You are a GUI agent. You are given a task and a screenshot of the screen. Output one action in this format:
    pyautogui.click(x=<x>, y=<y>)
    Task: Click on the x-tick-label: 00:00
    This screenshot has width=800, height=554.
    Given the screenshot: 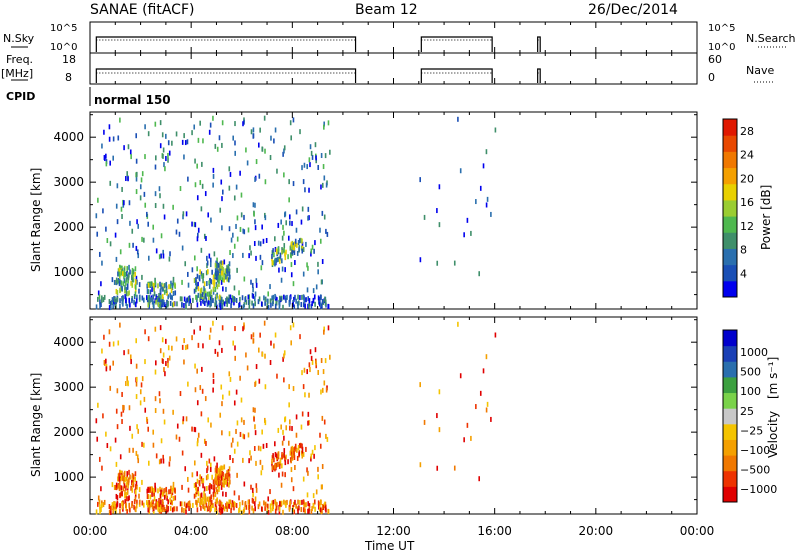 What is the action you would take?
    pyautogui.click(x=697, y=531)
    